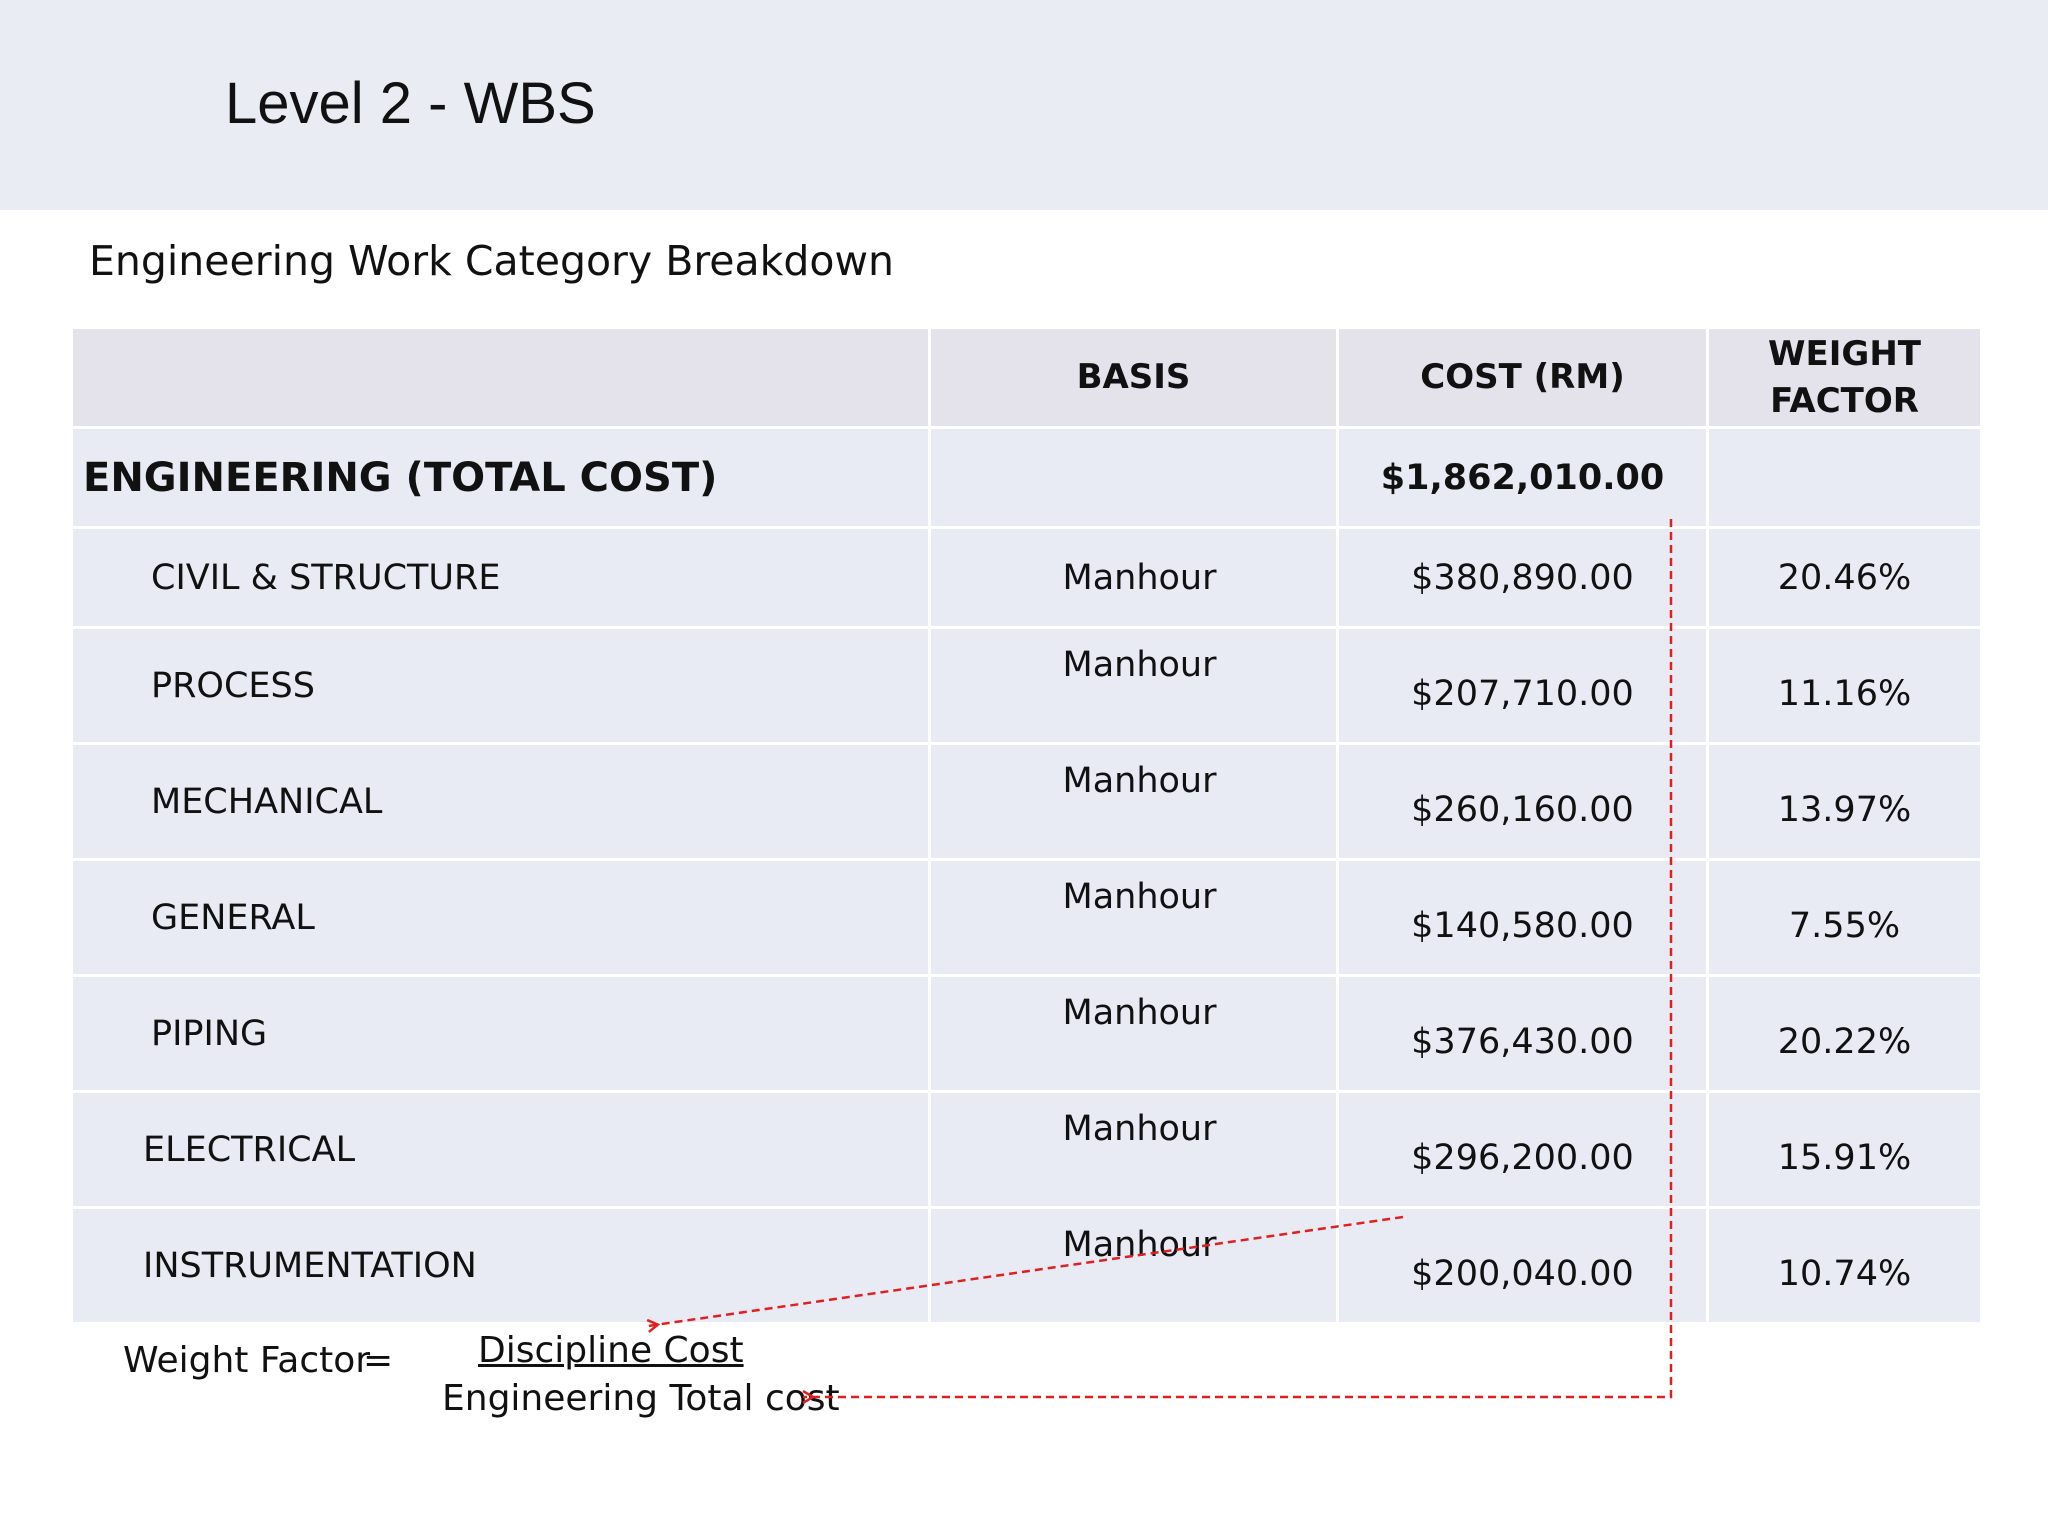  I want to click on formula-denominator: Engineering Total cost, so click(641, 1398).